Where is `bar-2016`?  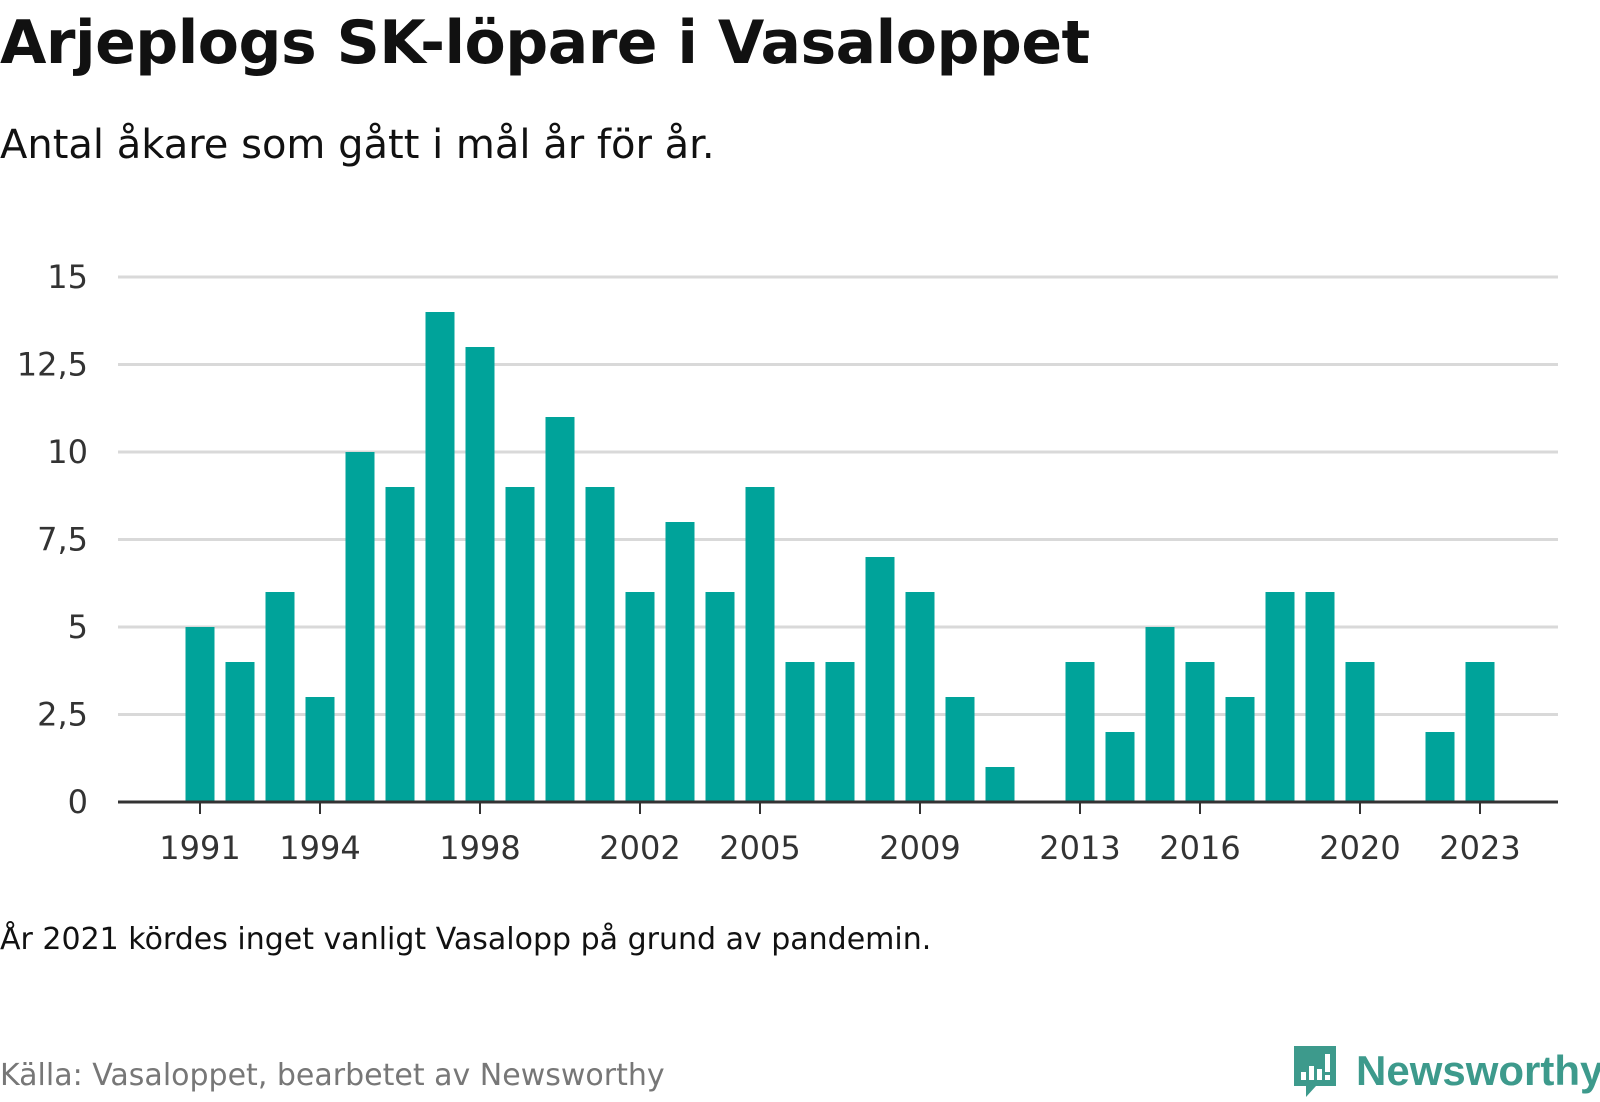 bar-2016 is located at coordinates (1200, 732).